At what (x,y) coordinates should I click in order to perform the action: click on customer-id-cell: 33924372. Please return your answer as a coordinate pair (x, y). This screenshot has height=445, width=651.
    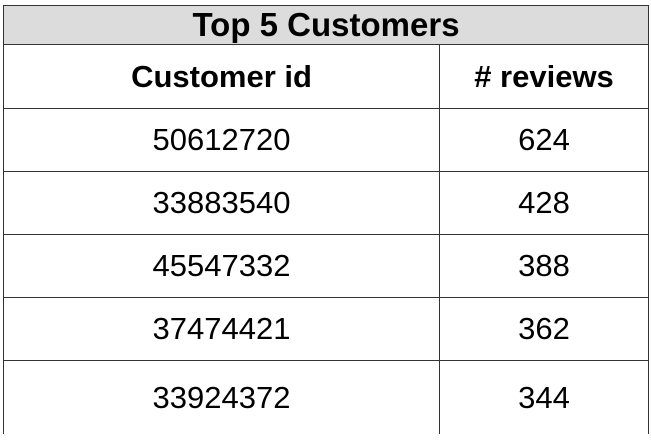
    Looking at the image, I should click on (221, 397).